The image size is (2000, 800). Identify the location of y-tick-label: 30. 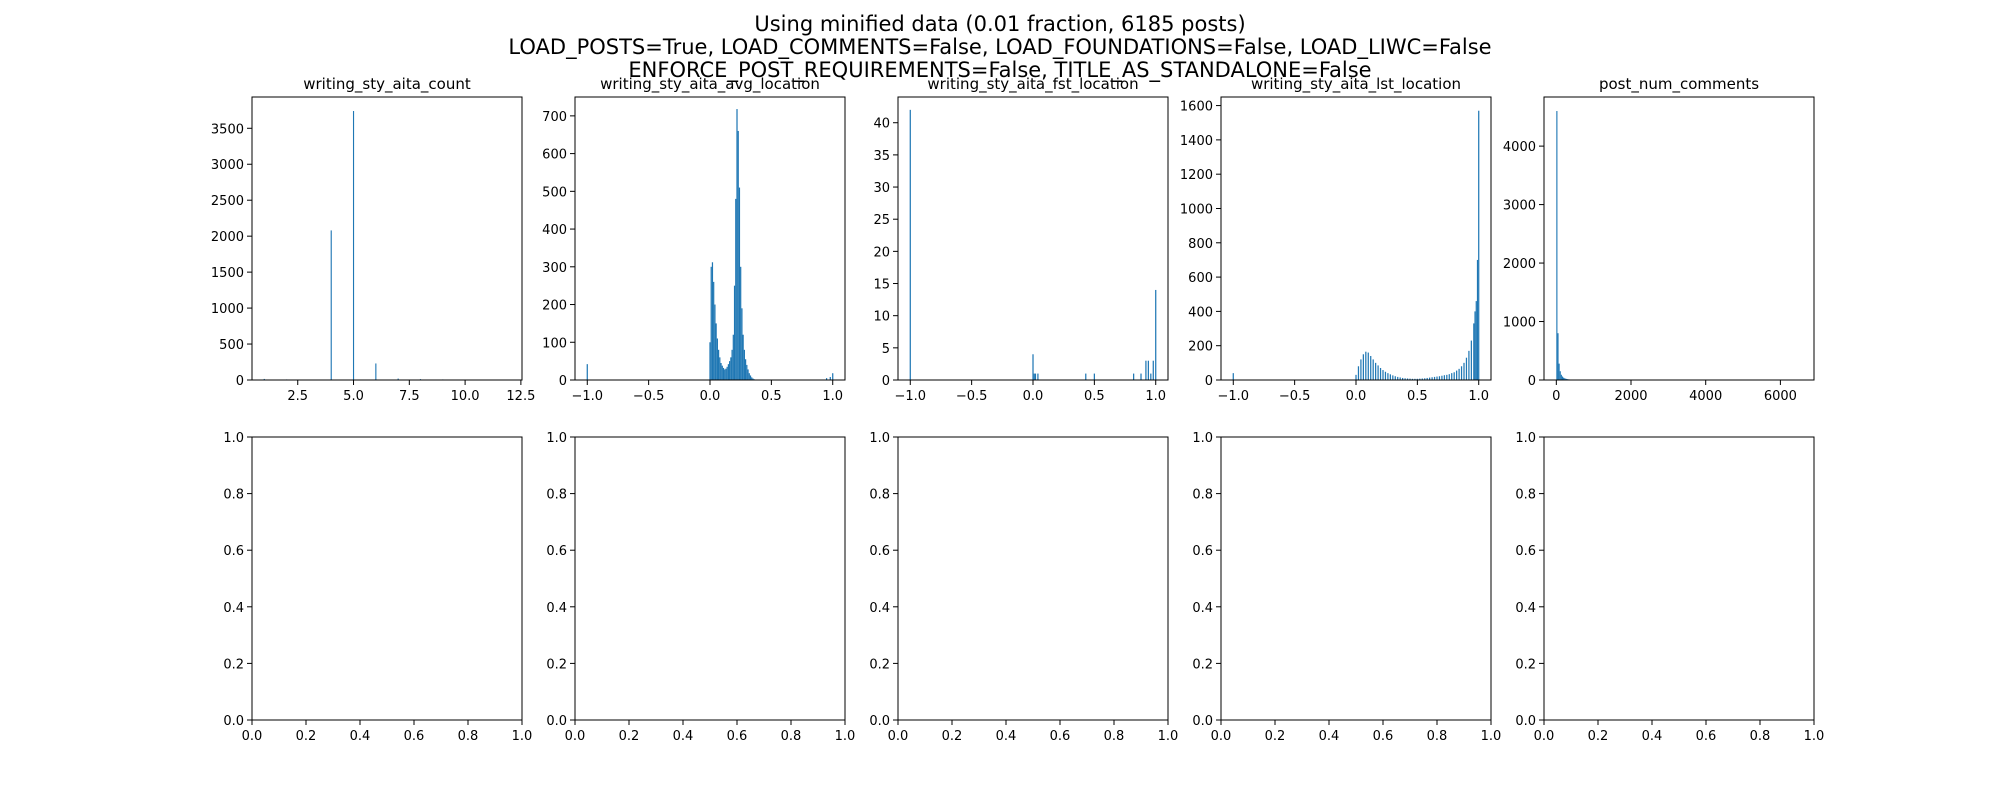
(881, 188).